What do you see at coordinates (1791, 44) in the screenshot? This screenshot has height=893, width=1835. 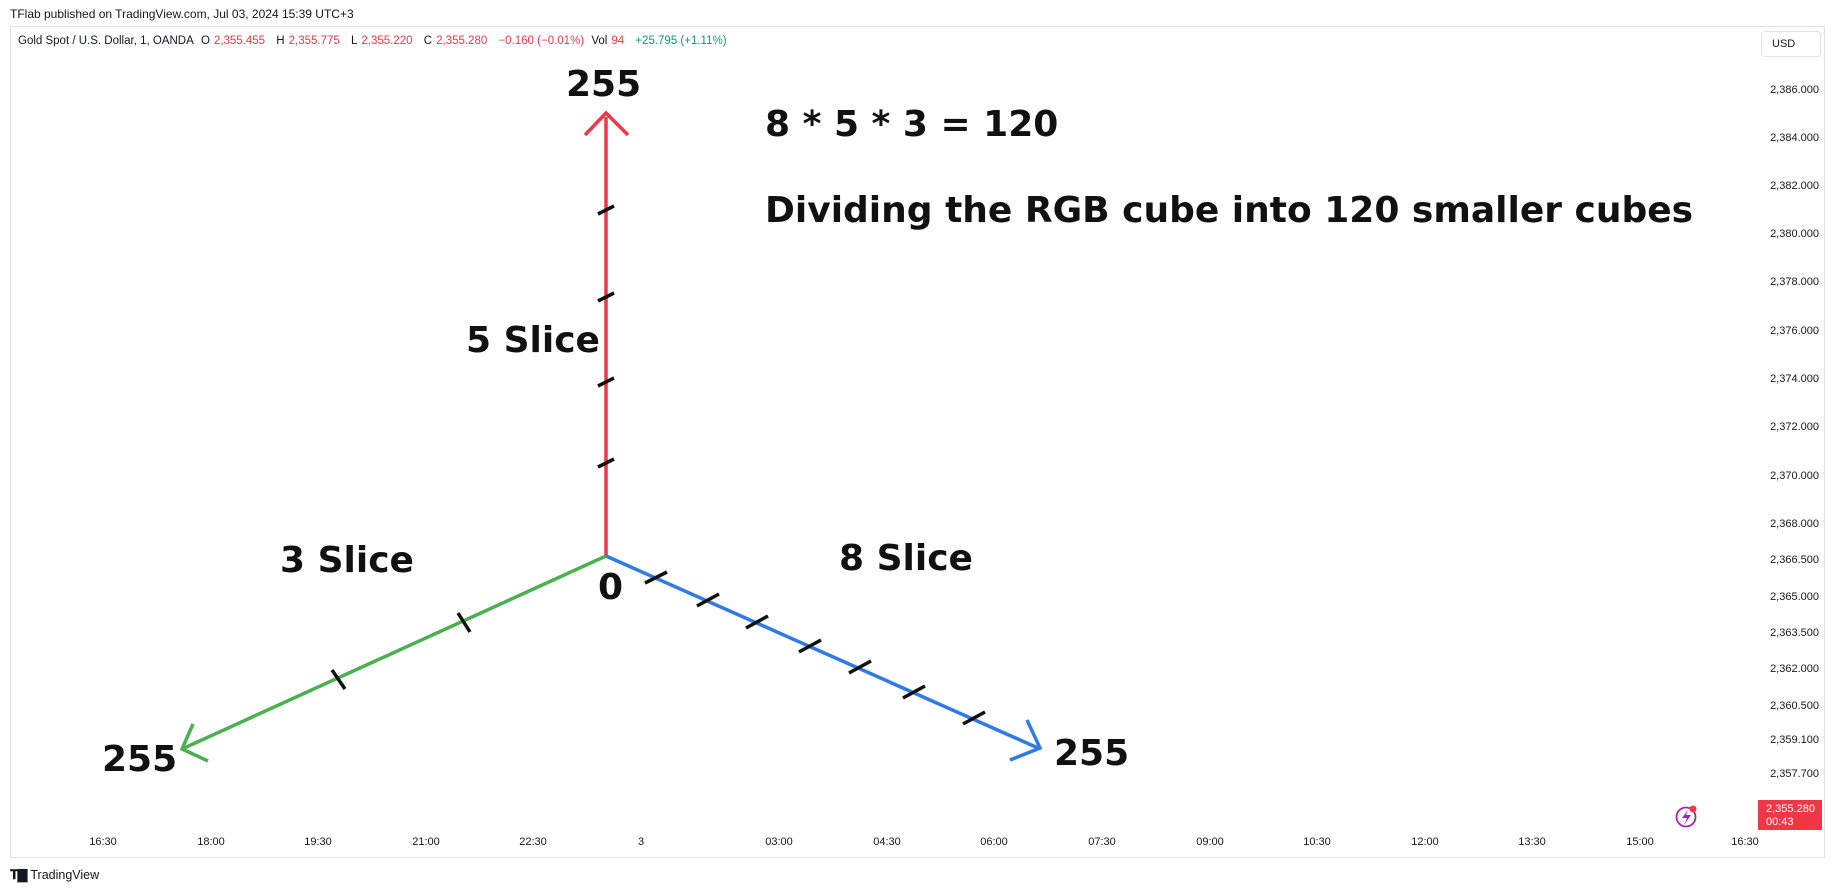 I see `currency-selector: USD` at bounding box center [1791, 44].